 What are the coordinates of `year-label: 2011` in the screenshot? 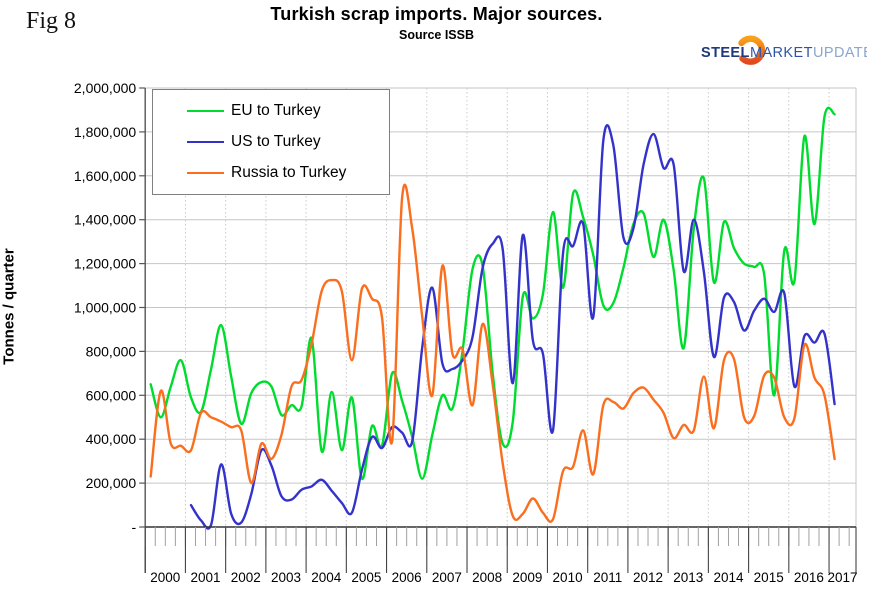 It's located at (607, 577).